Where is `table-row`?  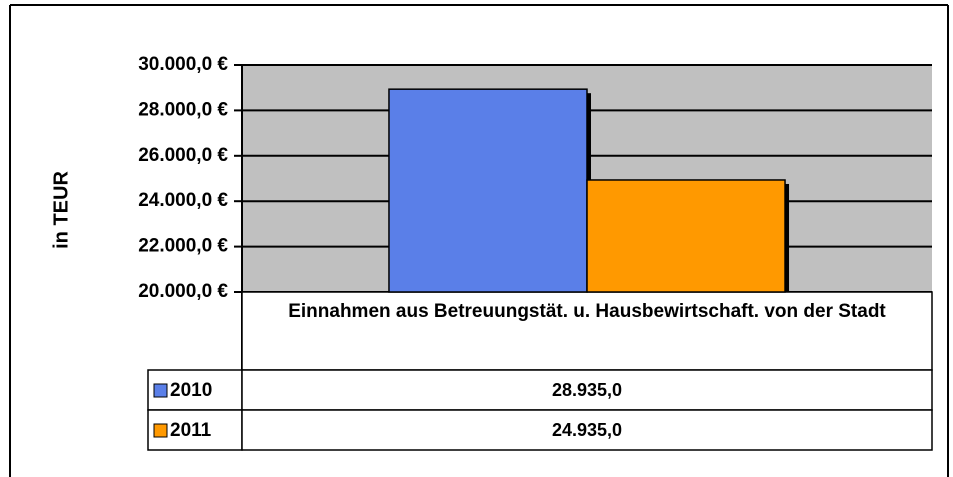
table-row is located at coordinates (587, 430).